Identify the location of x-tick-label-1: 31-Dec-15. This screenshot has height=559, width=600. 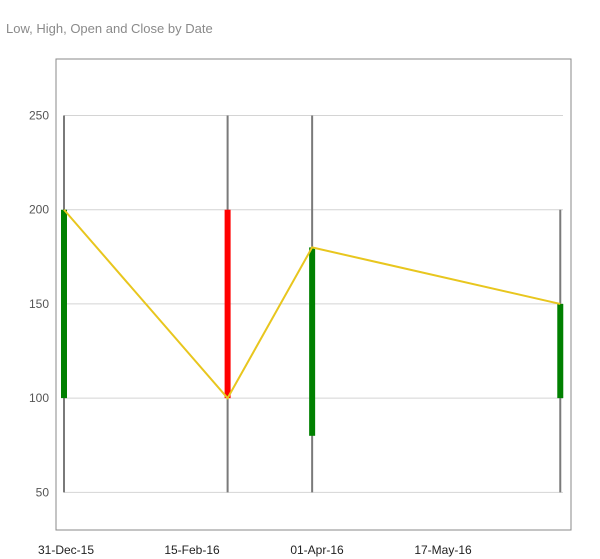
(66, 550).